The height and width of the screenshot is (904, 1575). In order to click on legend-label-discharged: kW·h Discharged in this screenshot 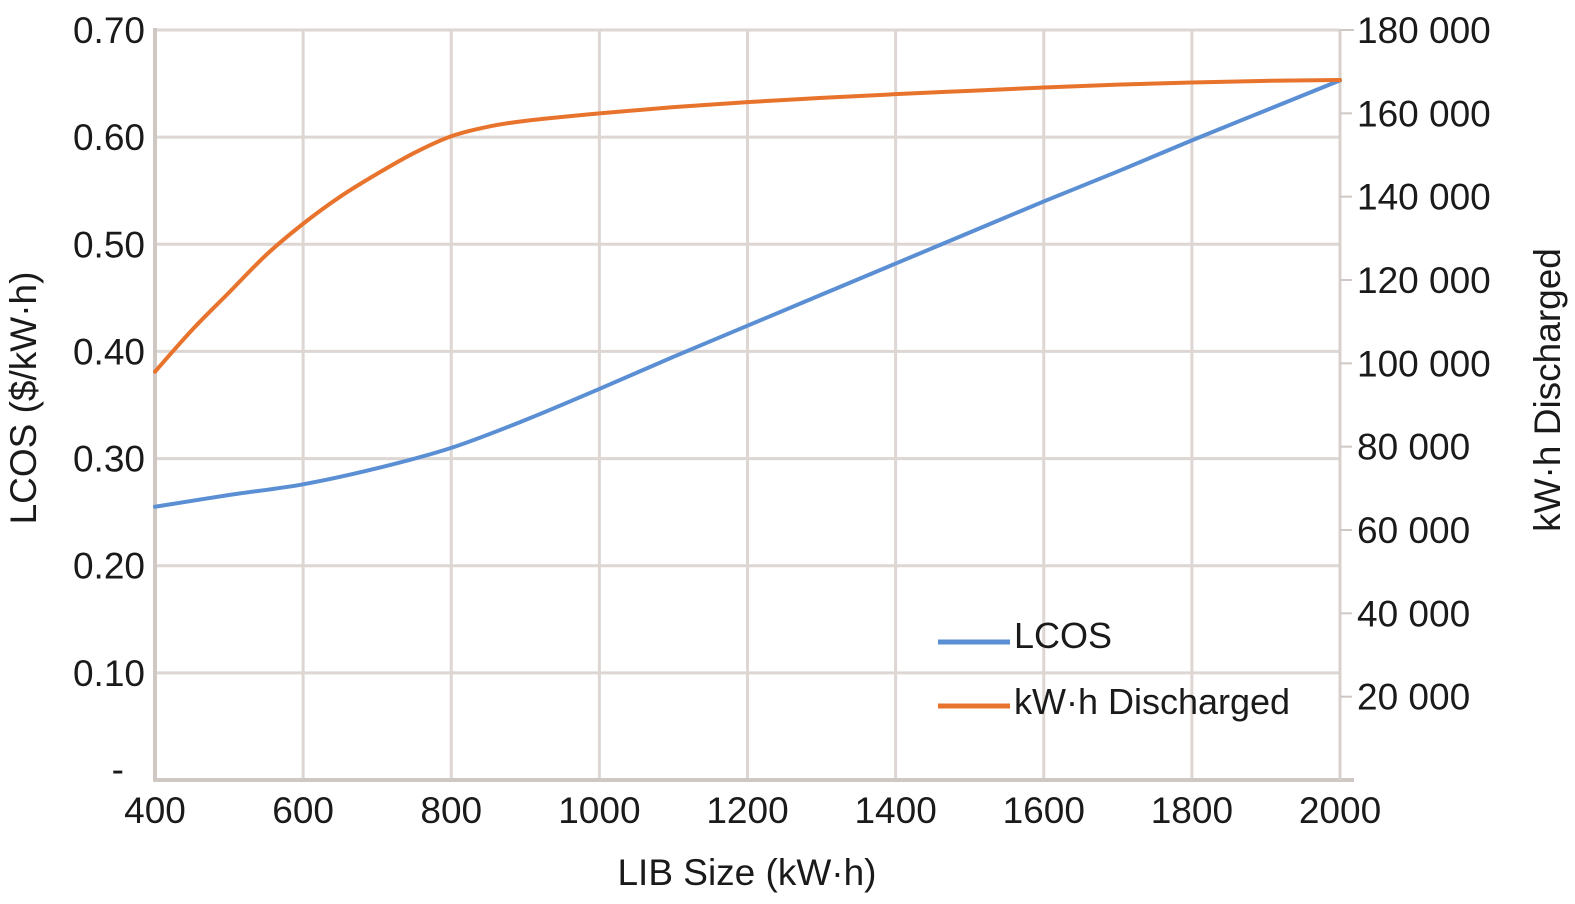, I will do `click(1152, 701)`.